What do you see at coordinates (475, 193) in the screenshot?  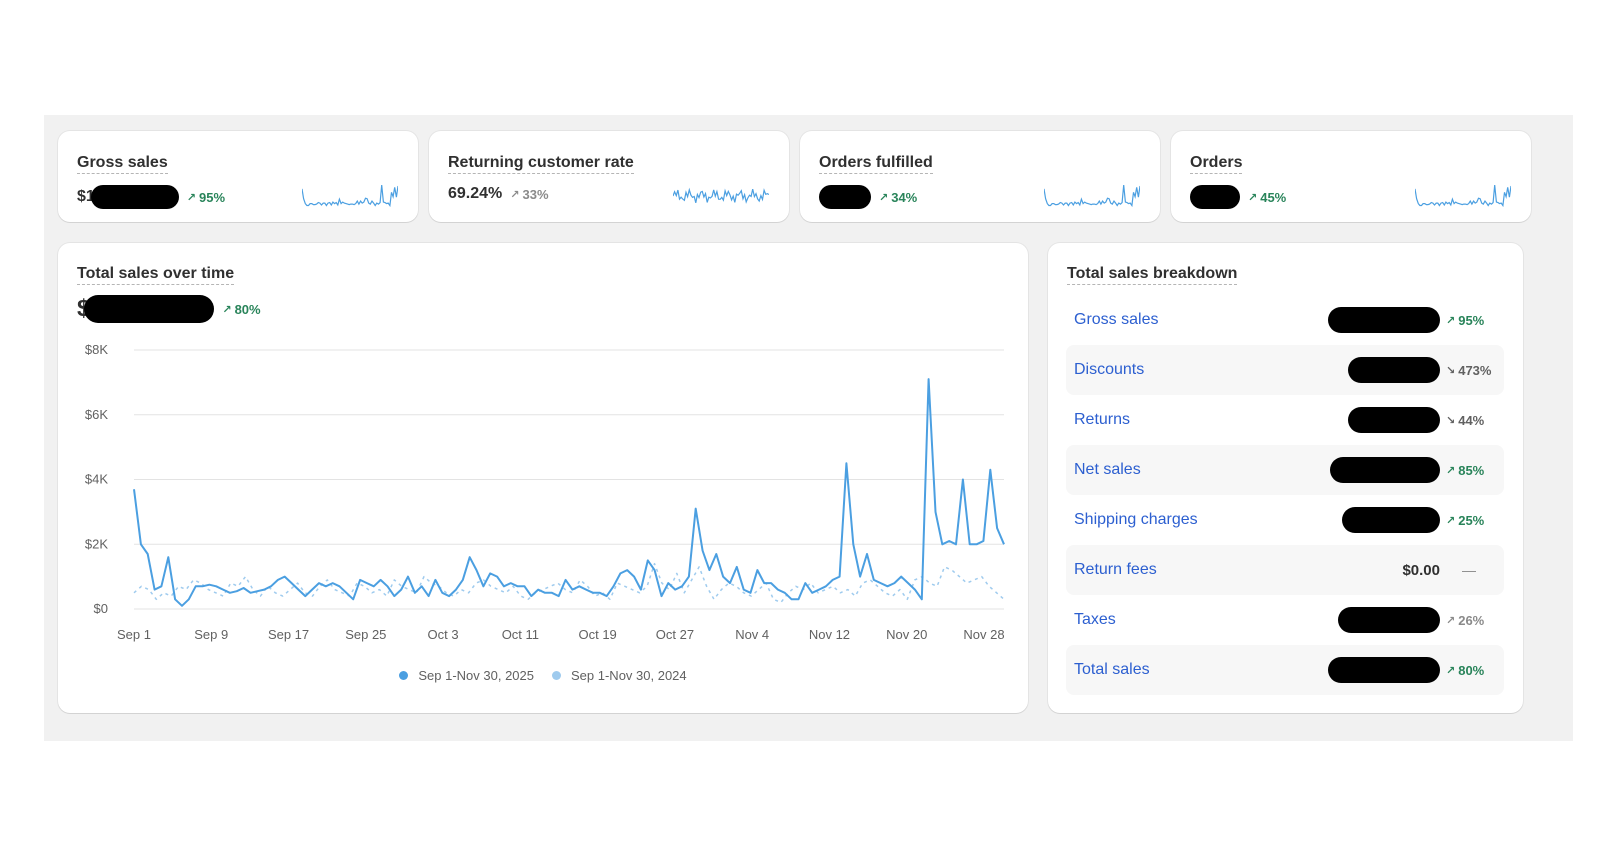 I see `metric-value-text: 69.24%` at bounding box center [475, 193].